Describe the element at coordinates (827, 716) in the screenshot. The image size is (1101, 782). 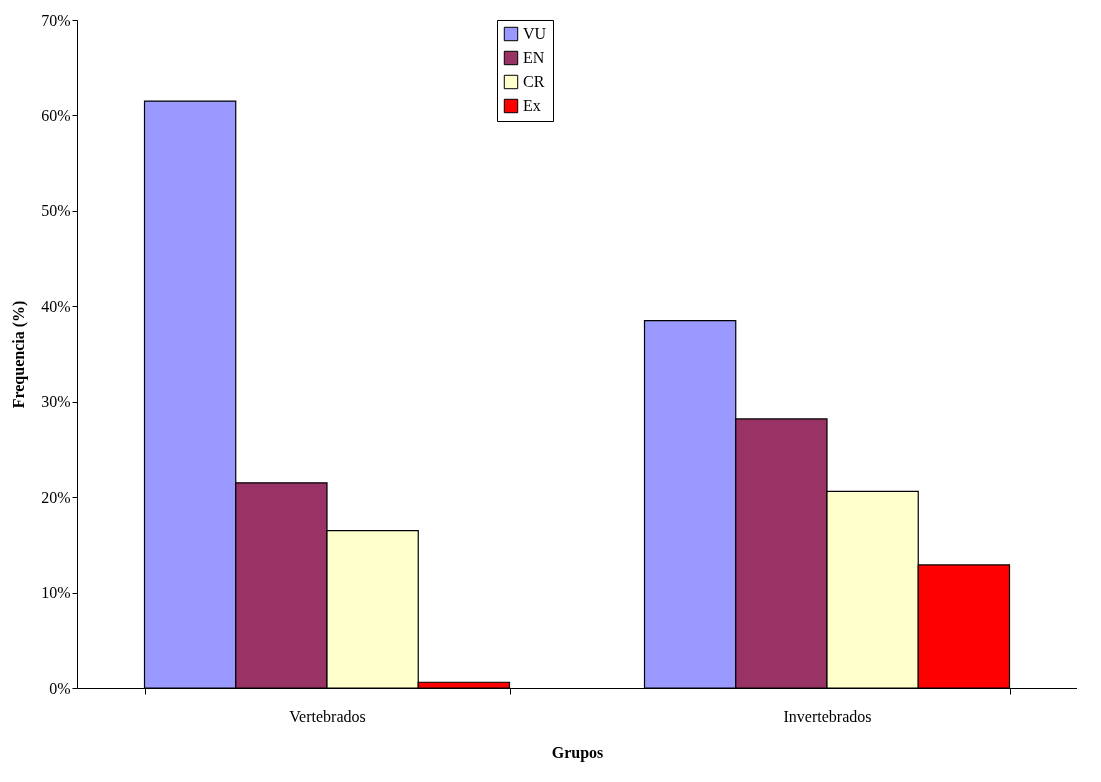
I see `x-tick-label: Invertebrados` at that location.